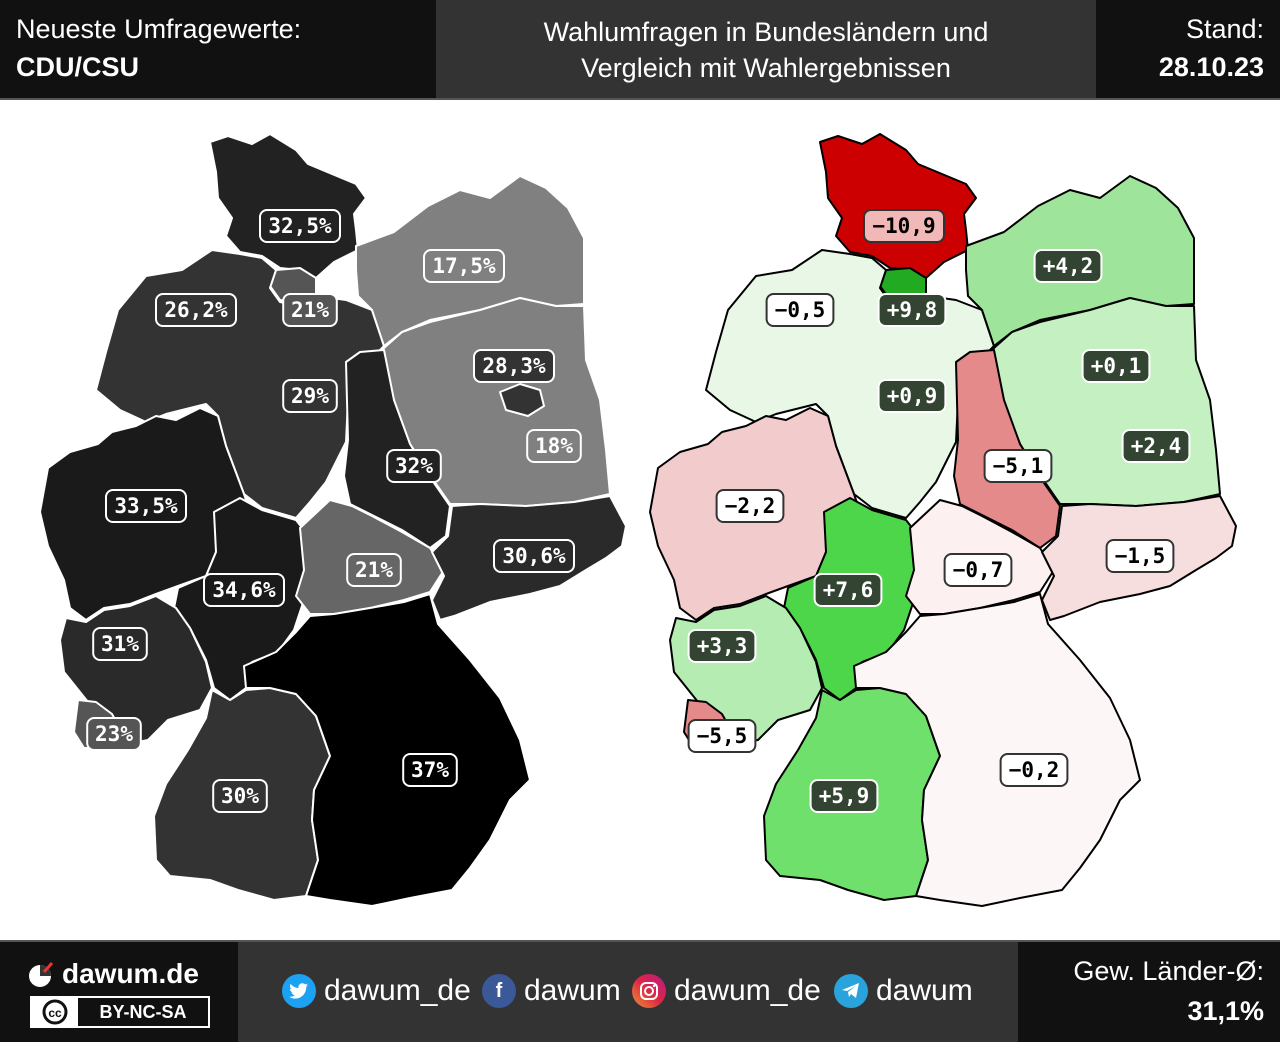 This screenshot has height=1042, width=1280. What do you see at coordinates (572, 990) in the screenshot?
I see `facebook-handle: dawum` at bounding box center [572, 990].